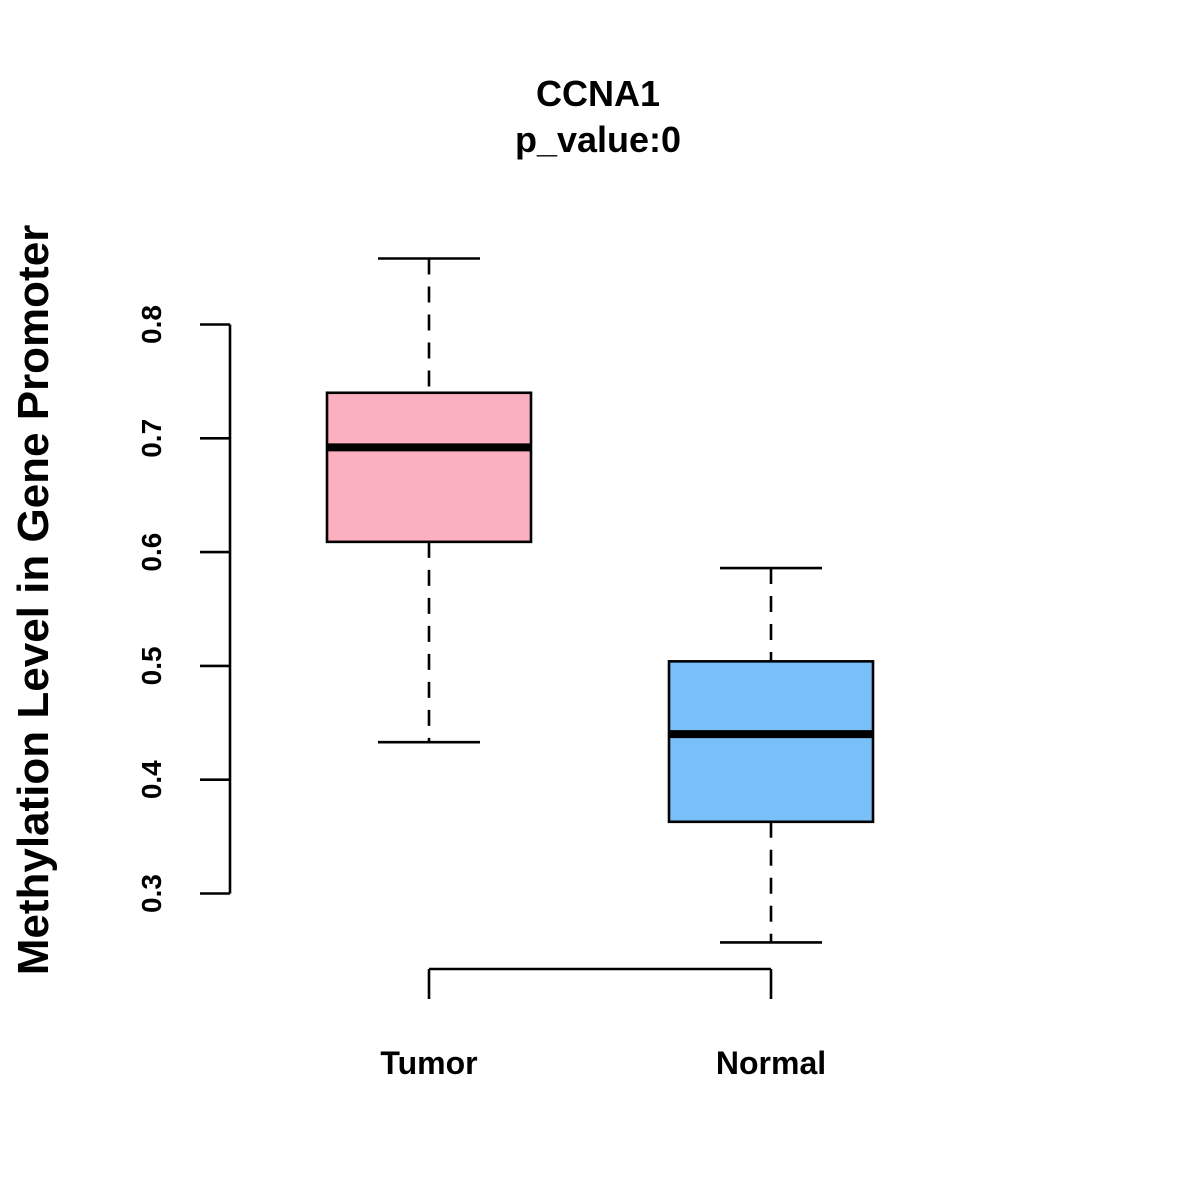 This screenshot has height=1200, width=1200. I want to click on chart-subtitle: p_value:0, so click(598, 139).